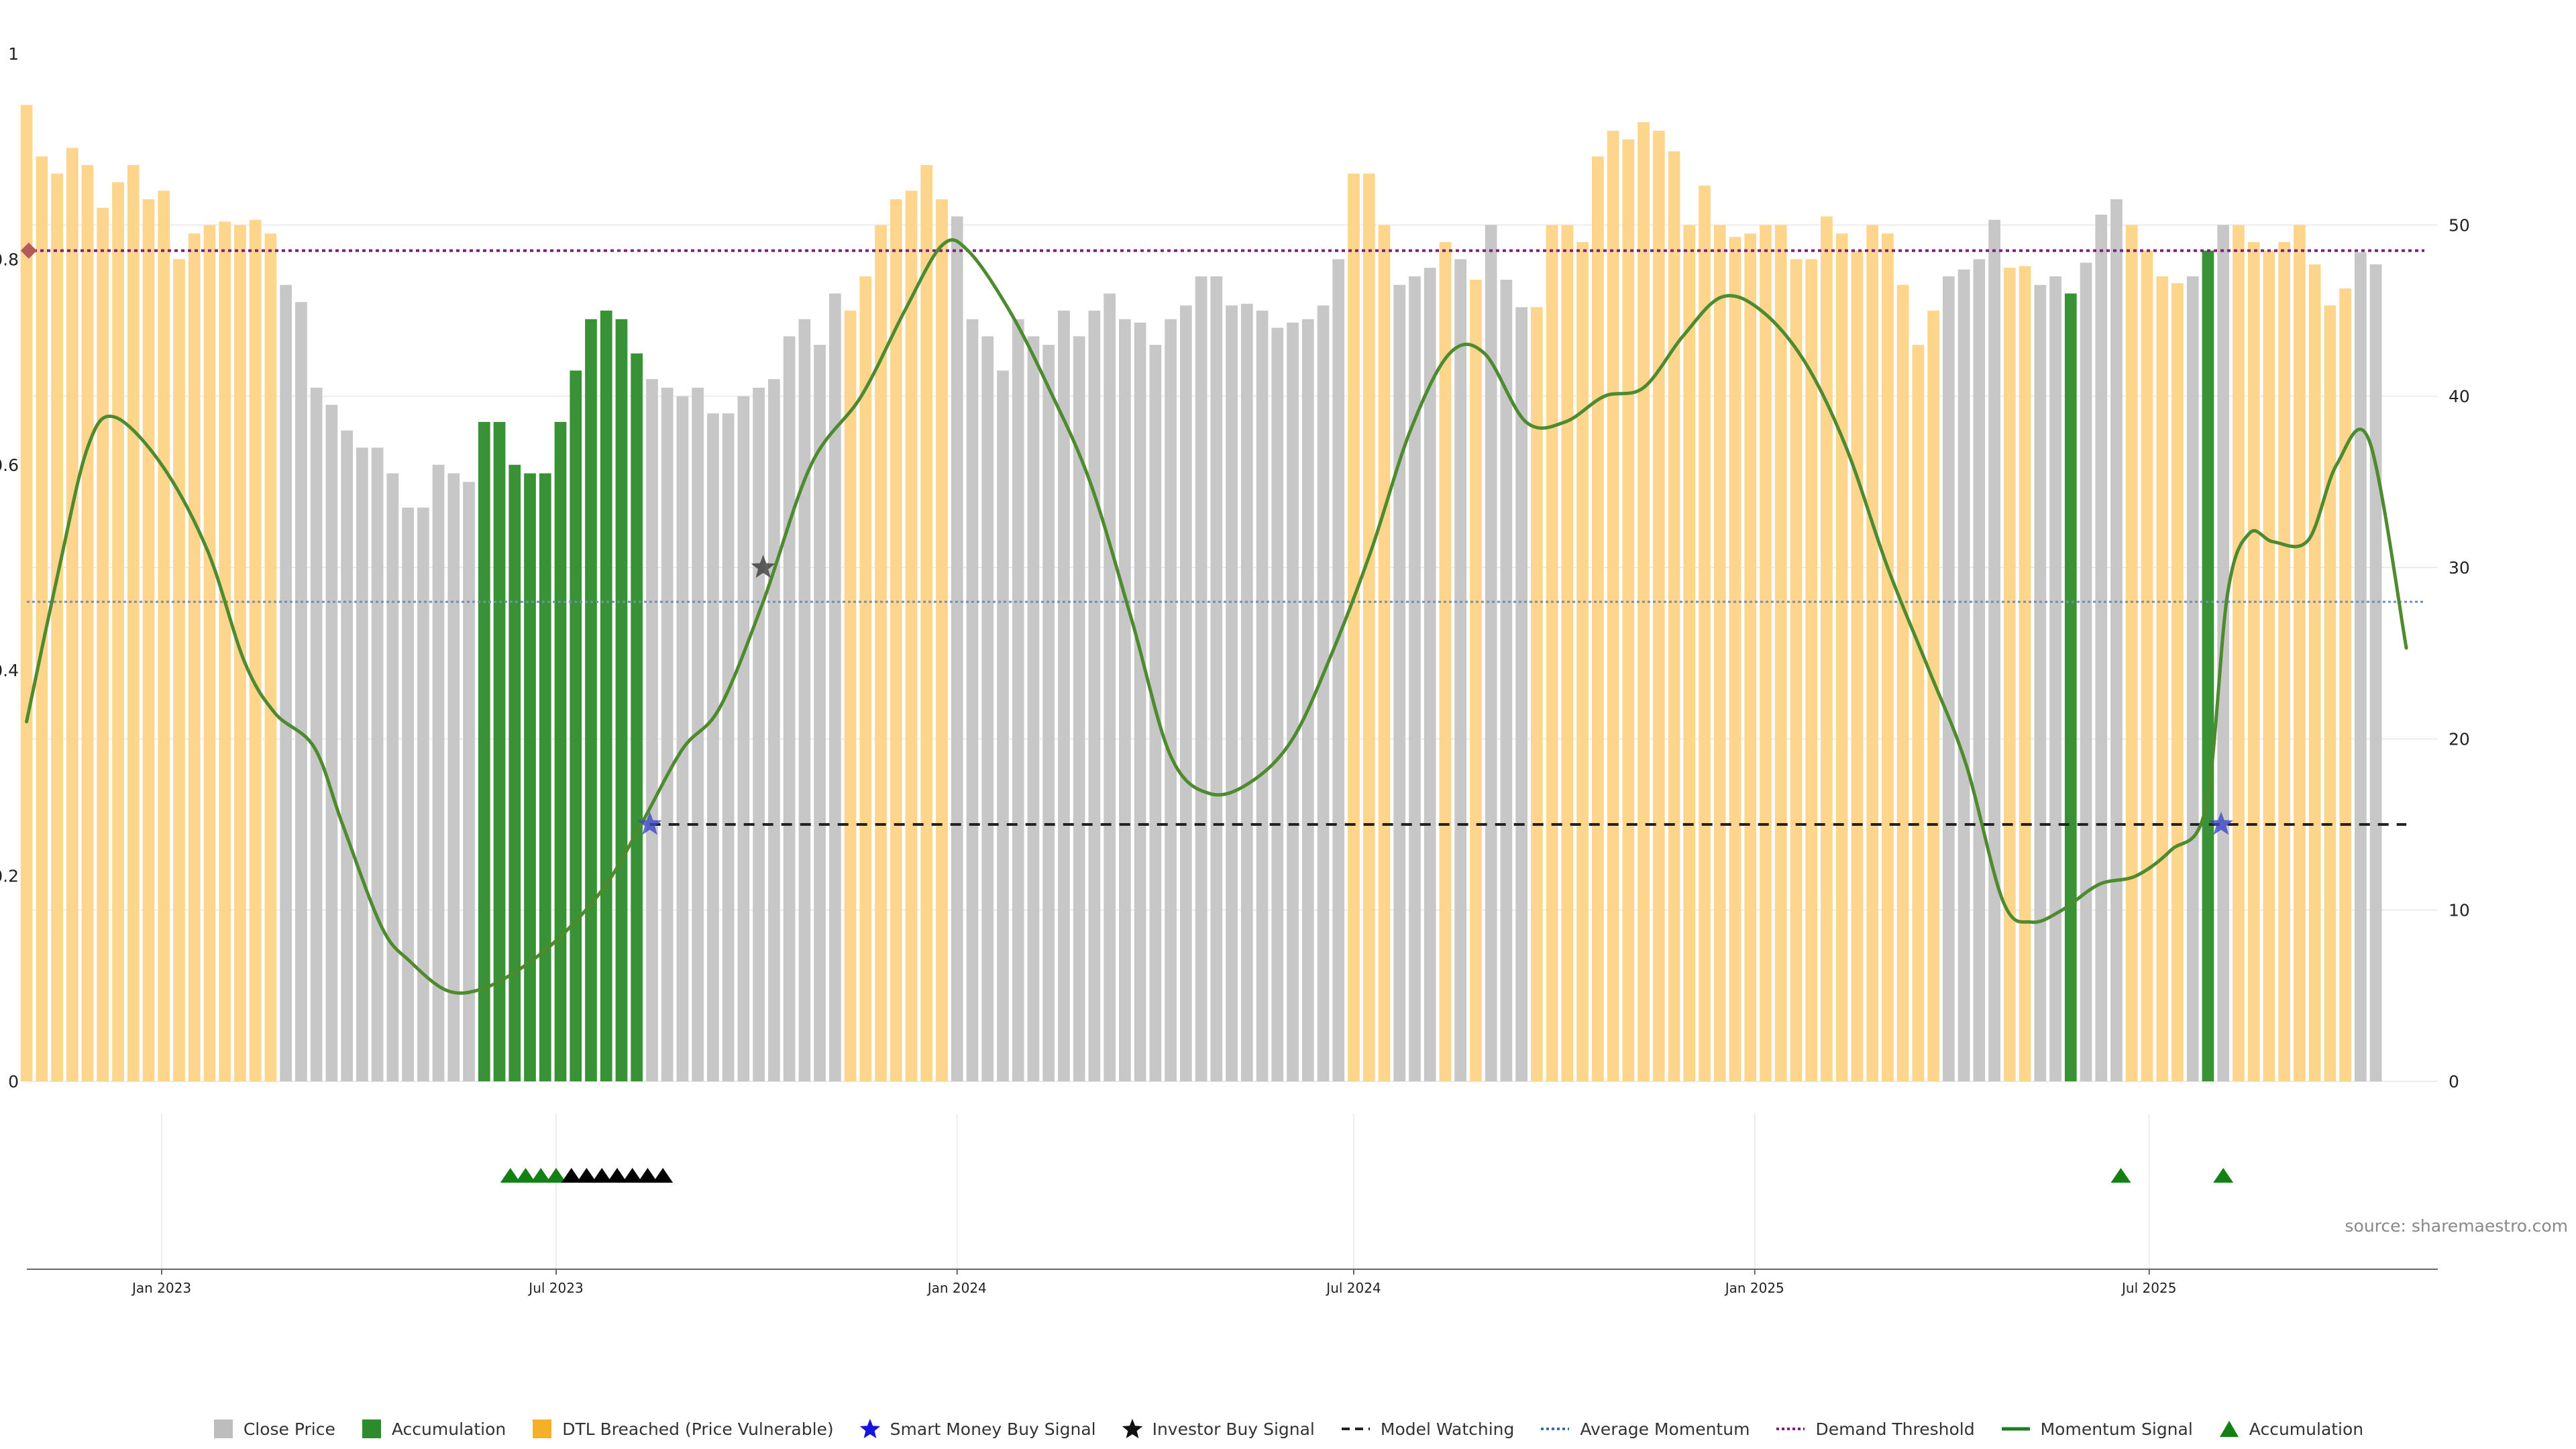 This screenshot has width=2576, height=1449. I want to click on x-tick-label: Jan 2023, so click(161, 1288).